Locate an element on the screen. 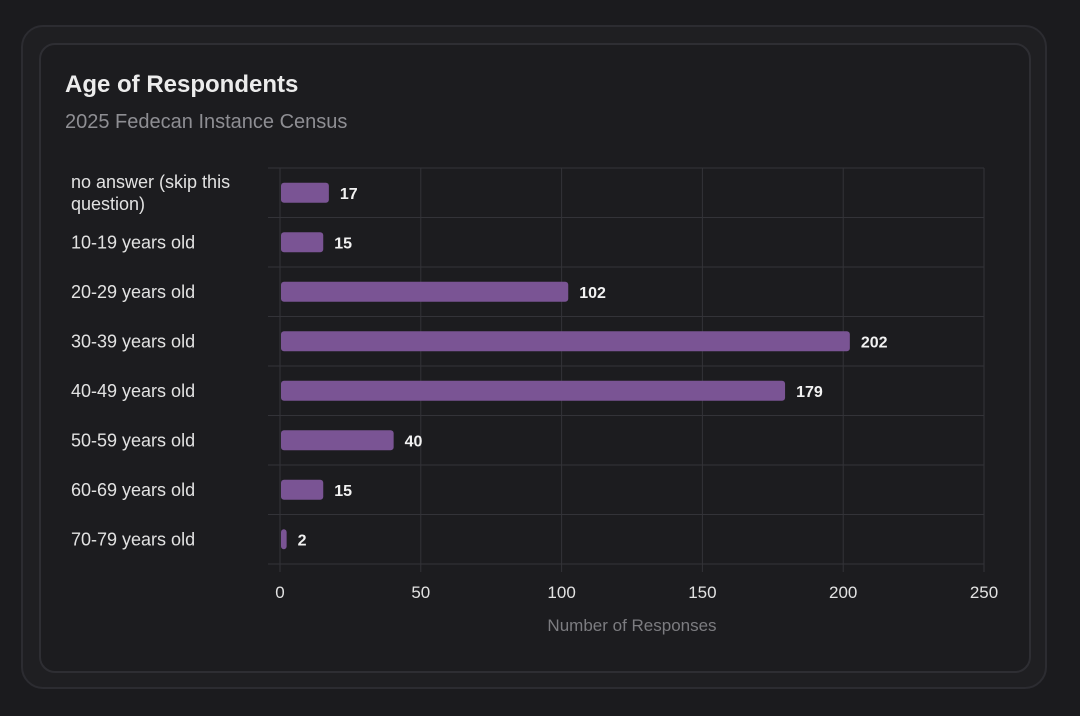  category-label: 50-59 years old is located at coordinates (133, 440).